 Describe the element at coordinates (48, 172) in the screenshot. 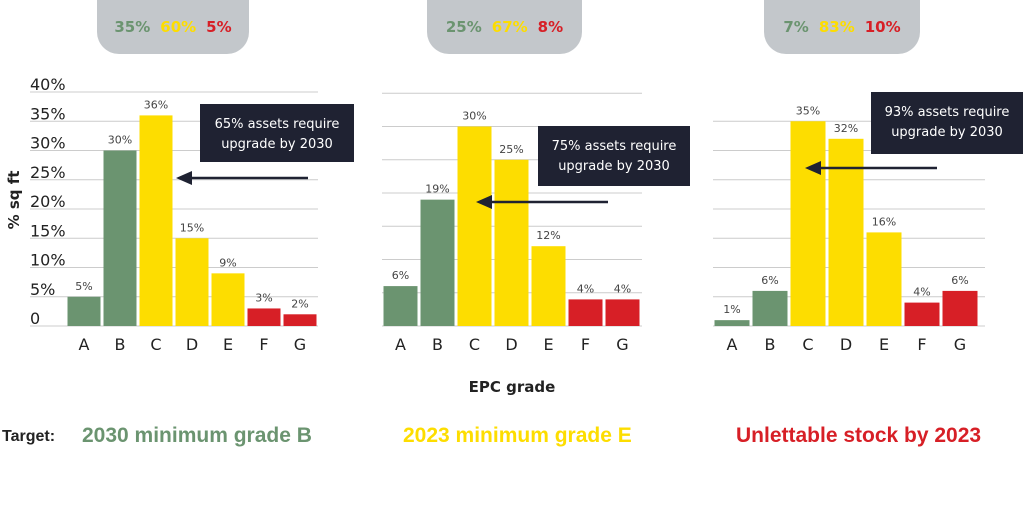

I see `y-tick-label: 25%` at that location.